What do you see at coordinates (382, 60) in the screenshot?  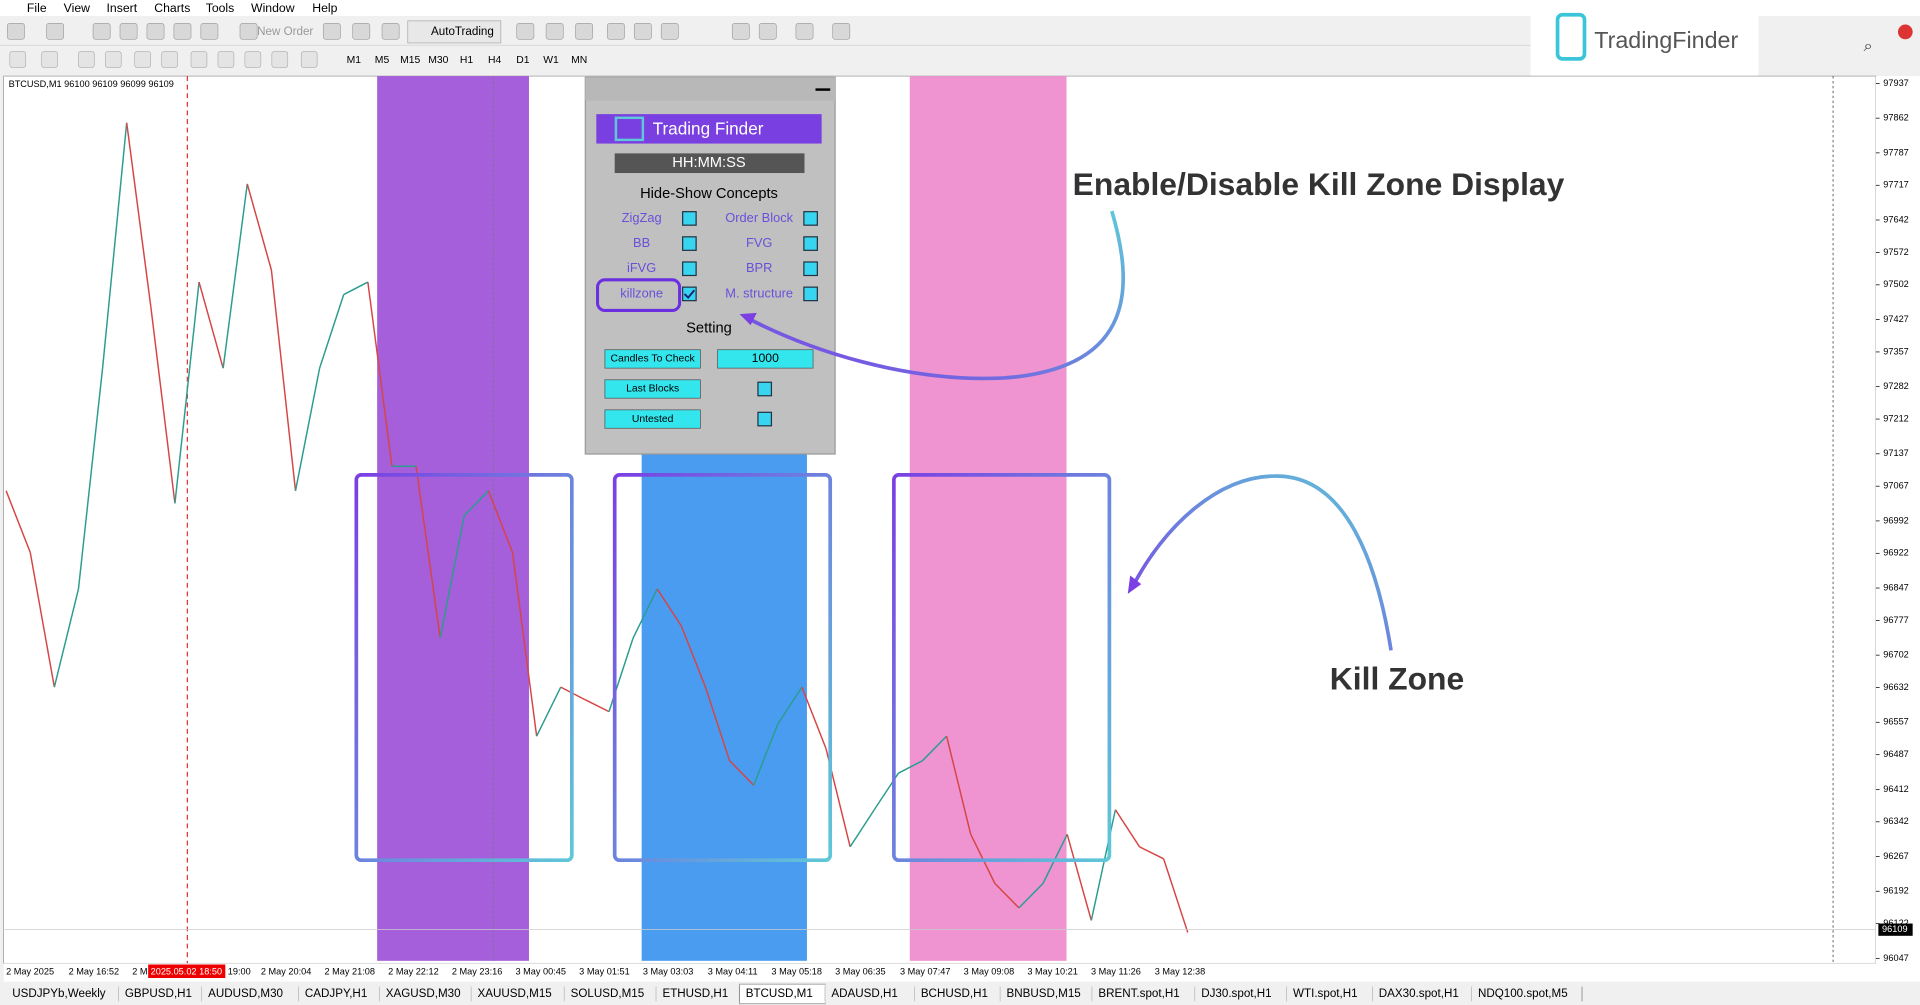 I see `timeframe-button: M5` at bounding box center [382, 60].